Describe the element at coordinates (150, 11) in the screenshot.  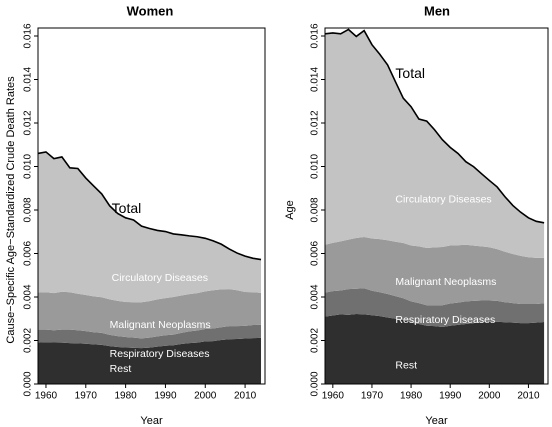
I see `panel-title: Women` at that location.